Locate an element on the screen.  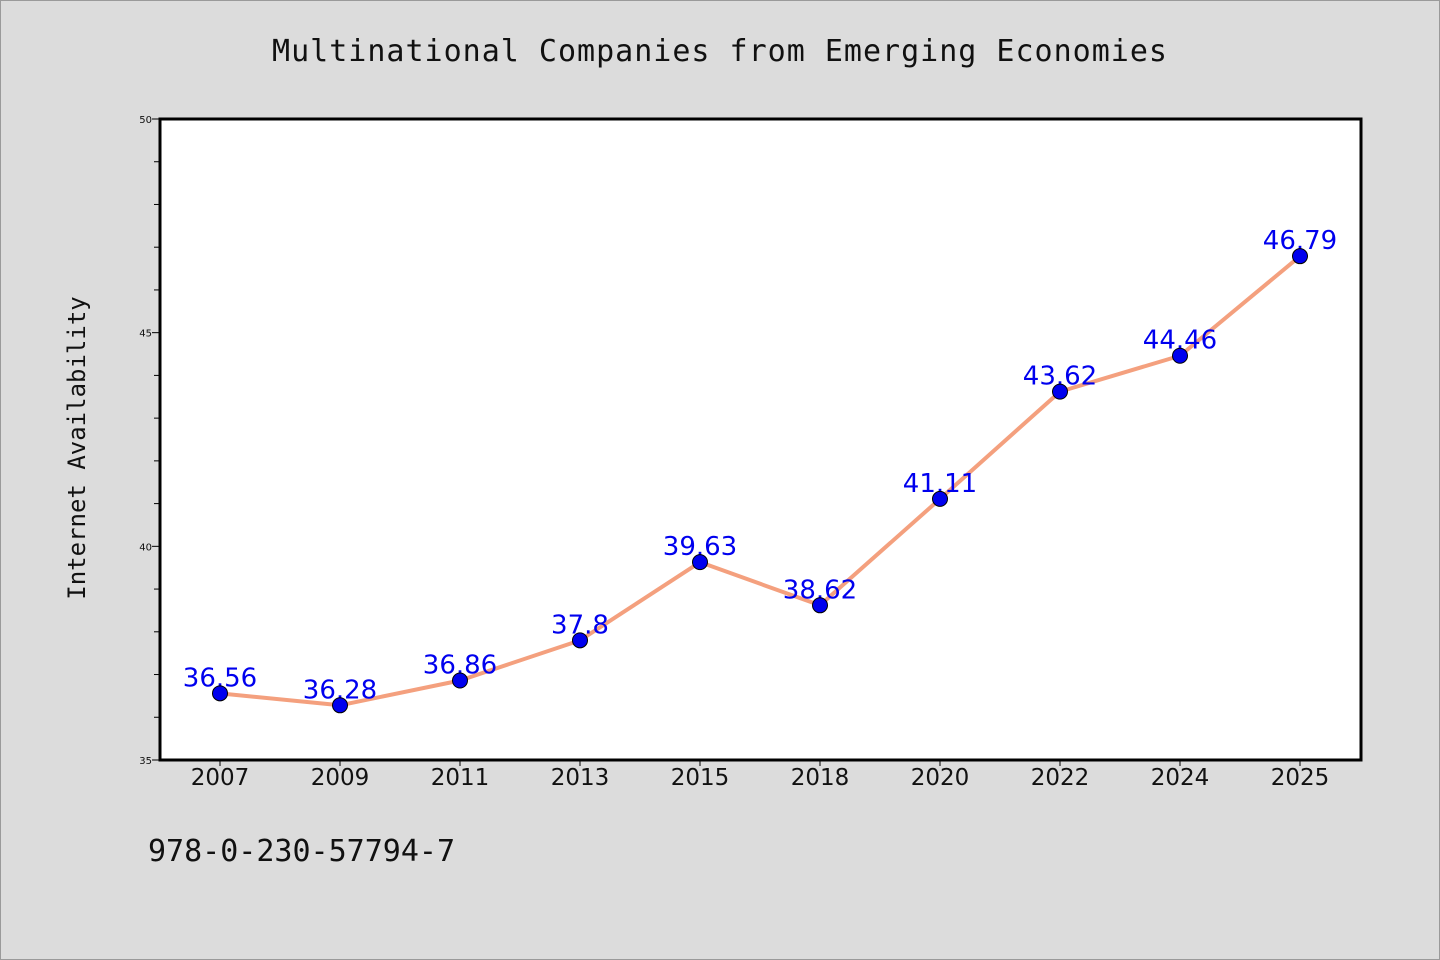
y-tick-label: 50 is located at coordinates (145, 120).